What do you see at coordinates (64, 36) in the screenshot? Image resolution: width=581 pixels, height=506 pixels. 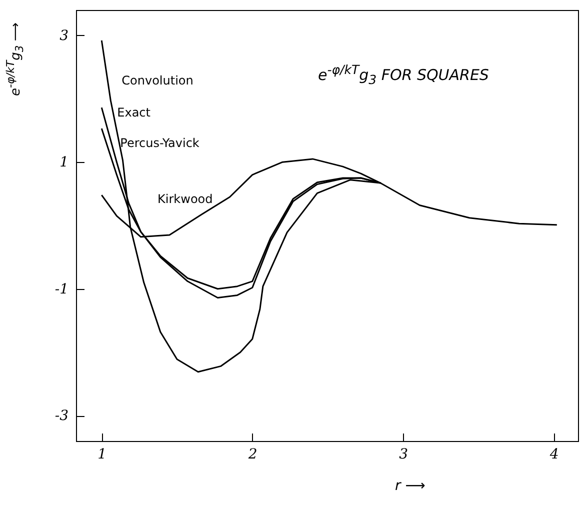 I see `y-tick-label: 3` at bounding box center [64, 36].